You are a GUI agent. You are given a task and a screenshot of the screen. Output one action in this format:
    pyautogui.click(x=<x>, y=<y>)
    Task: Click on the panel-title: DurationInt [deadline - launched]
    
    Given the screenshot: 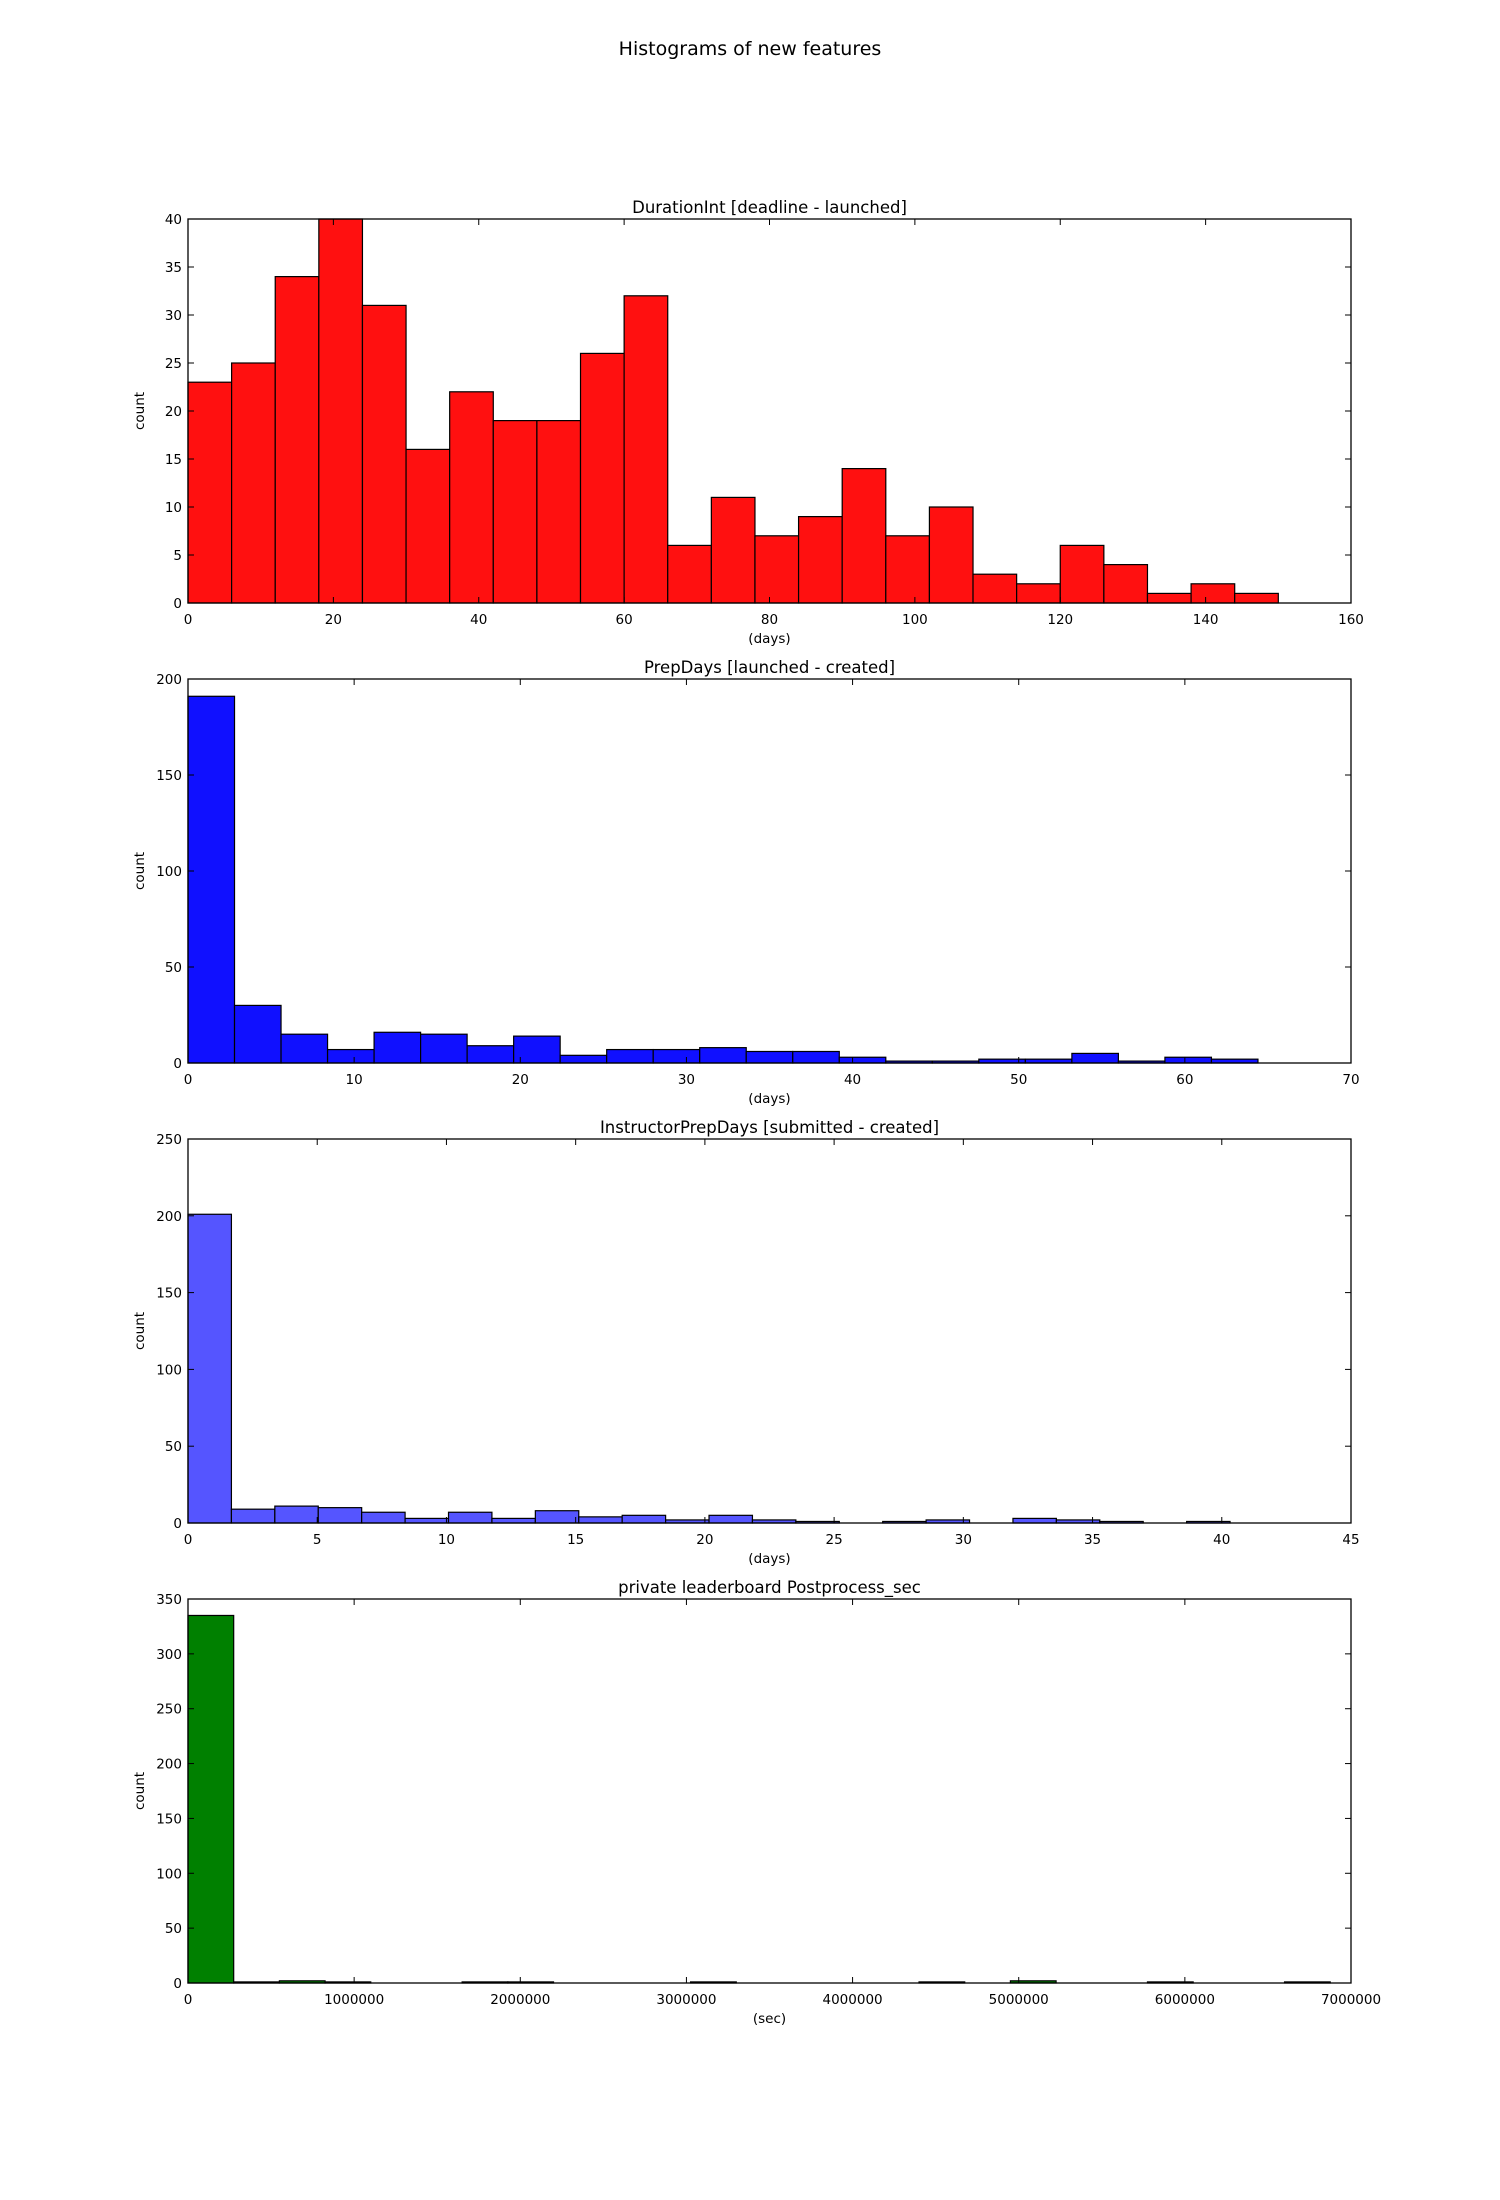 What is the action you would take?
    pyautogui.click(x=769, y=207)
    